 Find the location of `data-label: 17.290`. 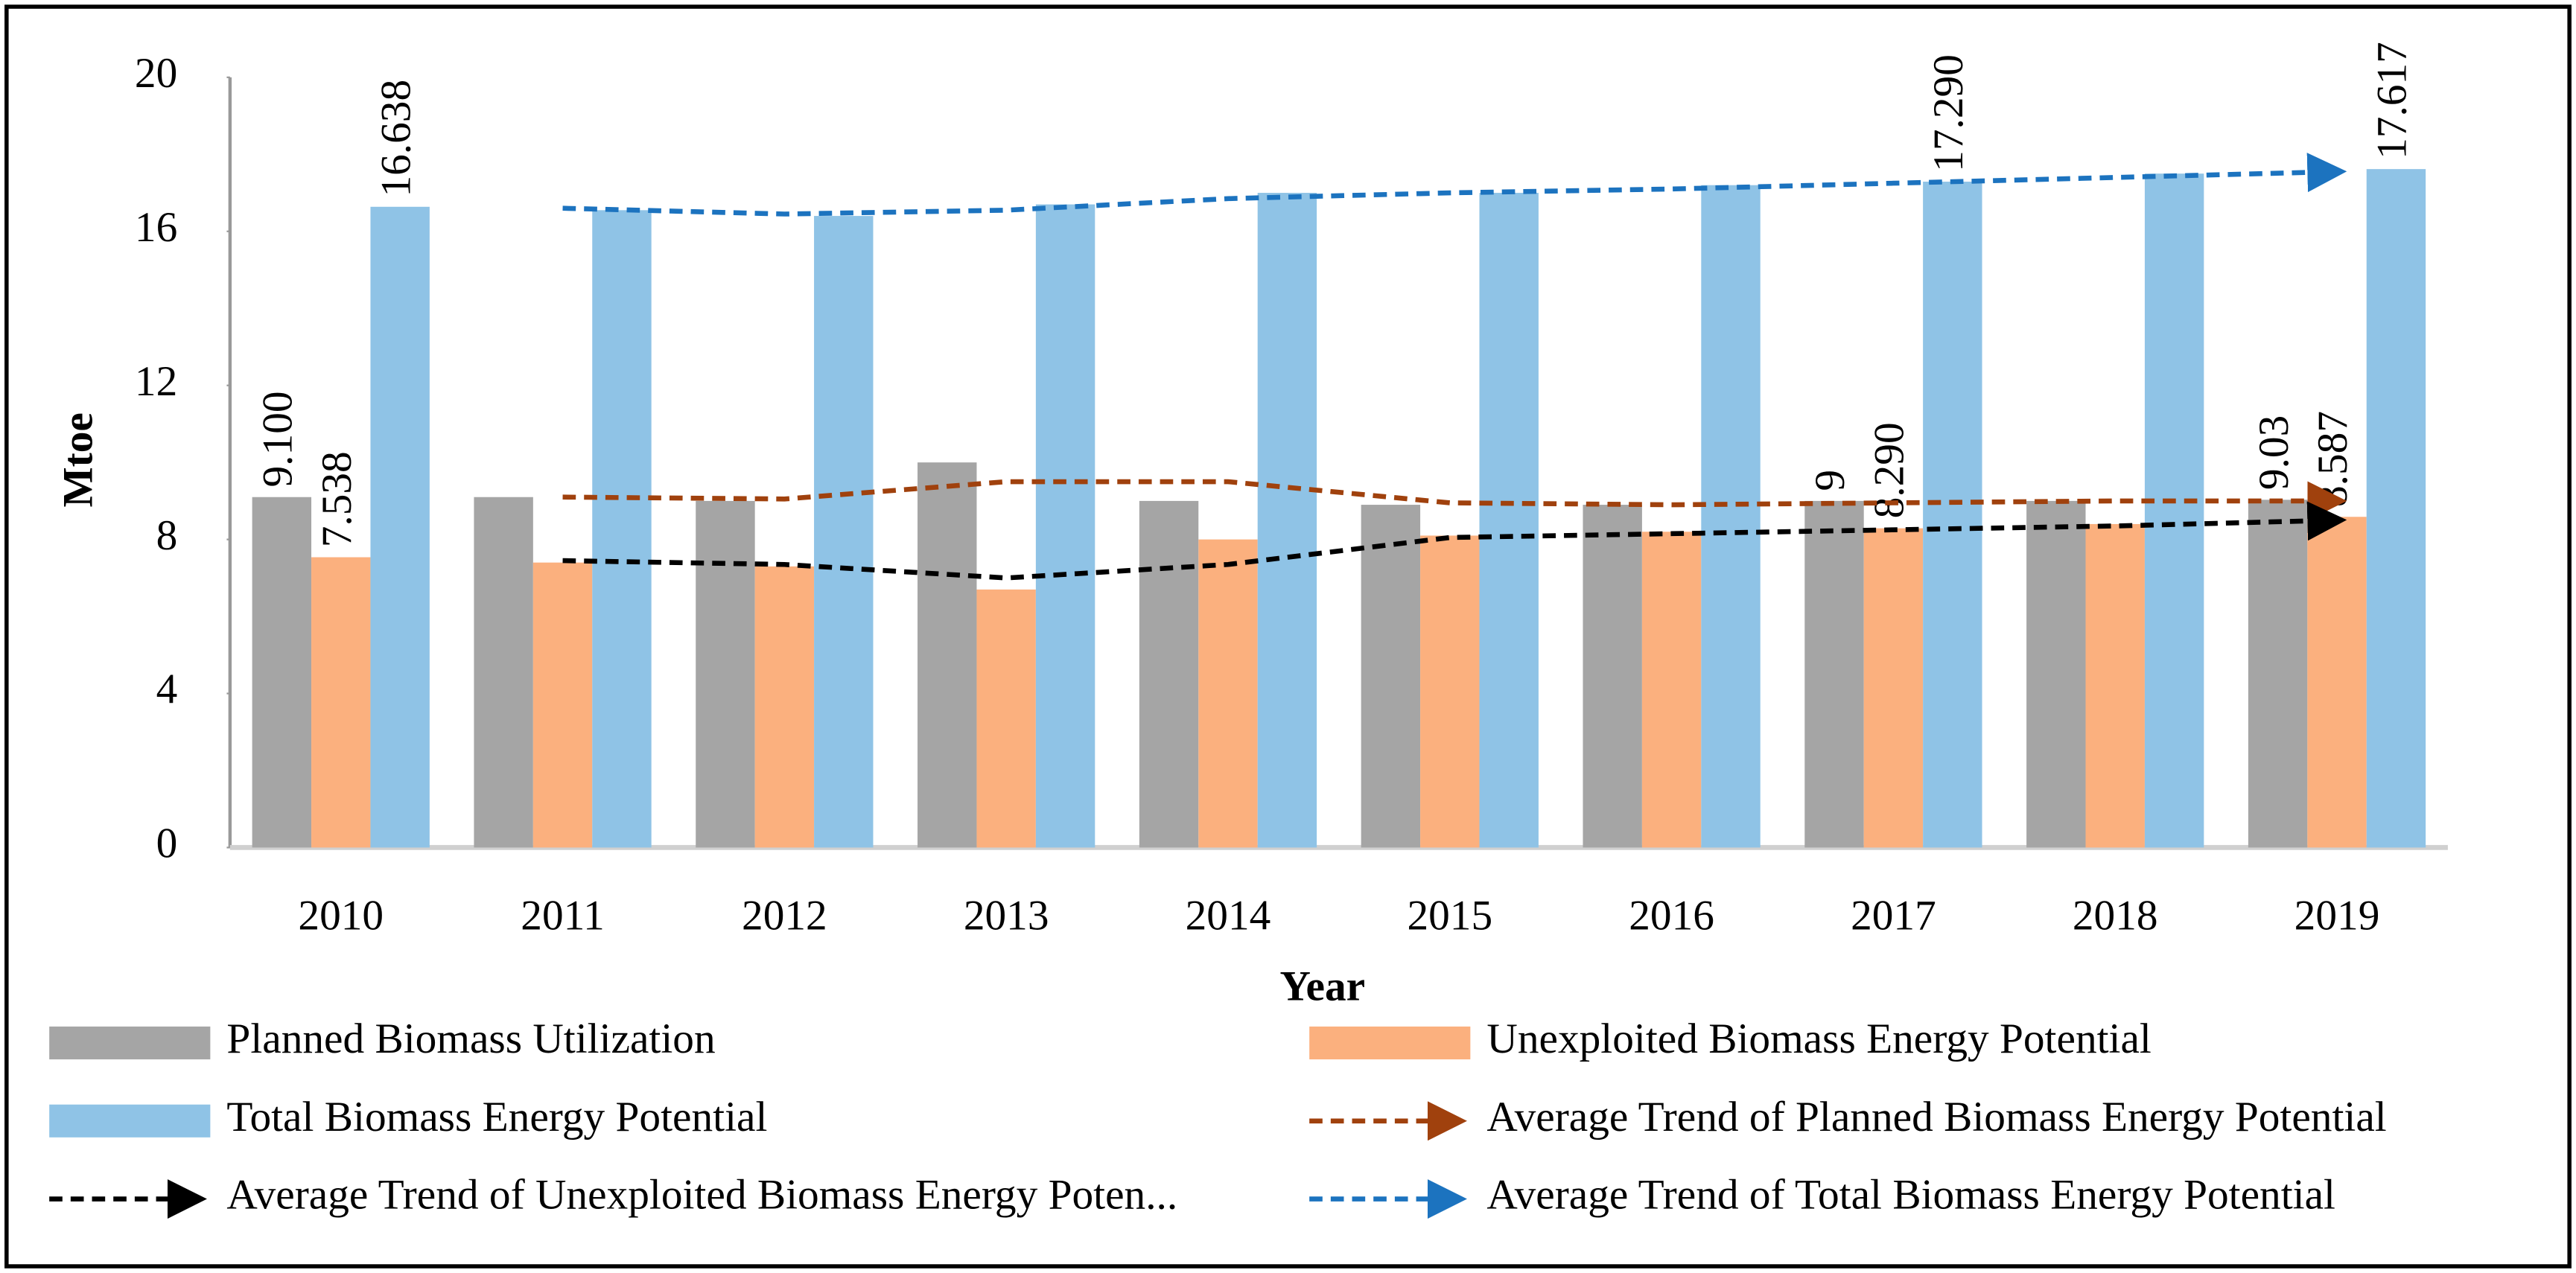

data-label: 17.290 is located at coordinates (1948, 113).